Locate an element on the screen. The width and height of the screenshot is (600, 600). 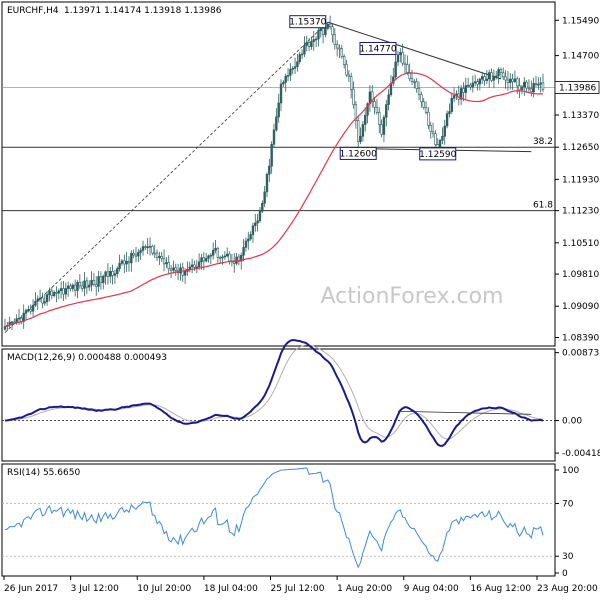
time-axis-label: 3 Jul 12:00 is located at coordinates (95, 589).